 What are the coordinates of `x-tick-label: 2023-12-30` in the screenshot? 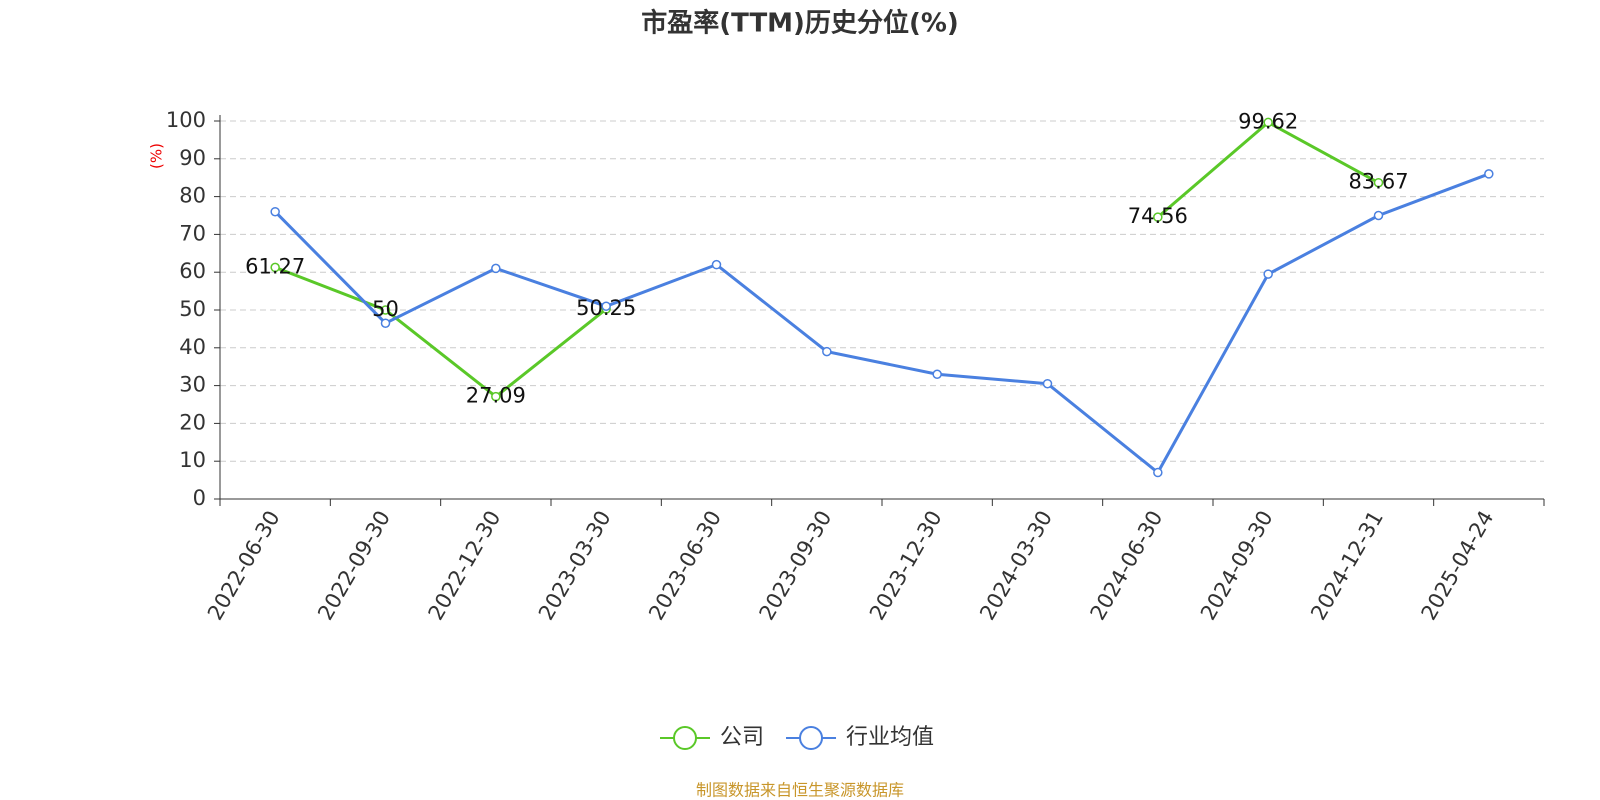 It's located at (906, 566).